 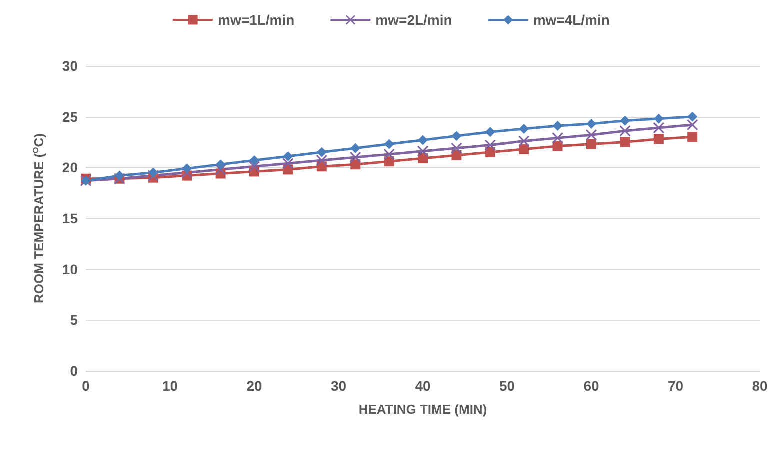 I want to click on y-tick-label: 25, so click(x=70, y=116).